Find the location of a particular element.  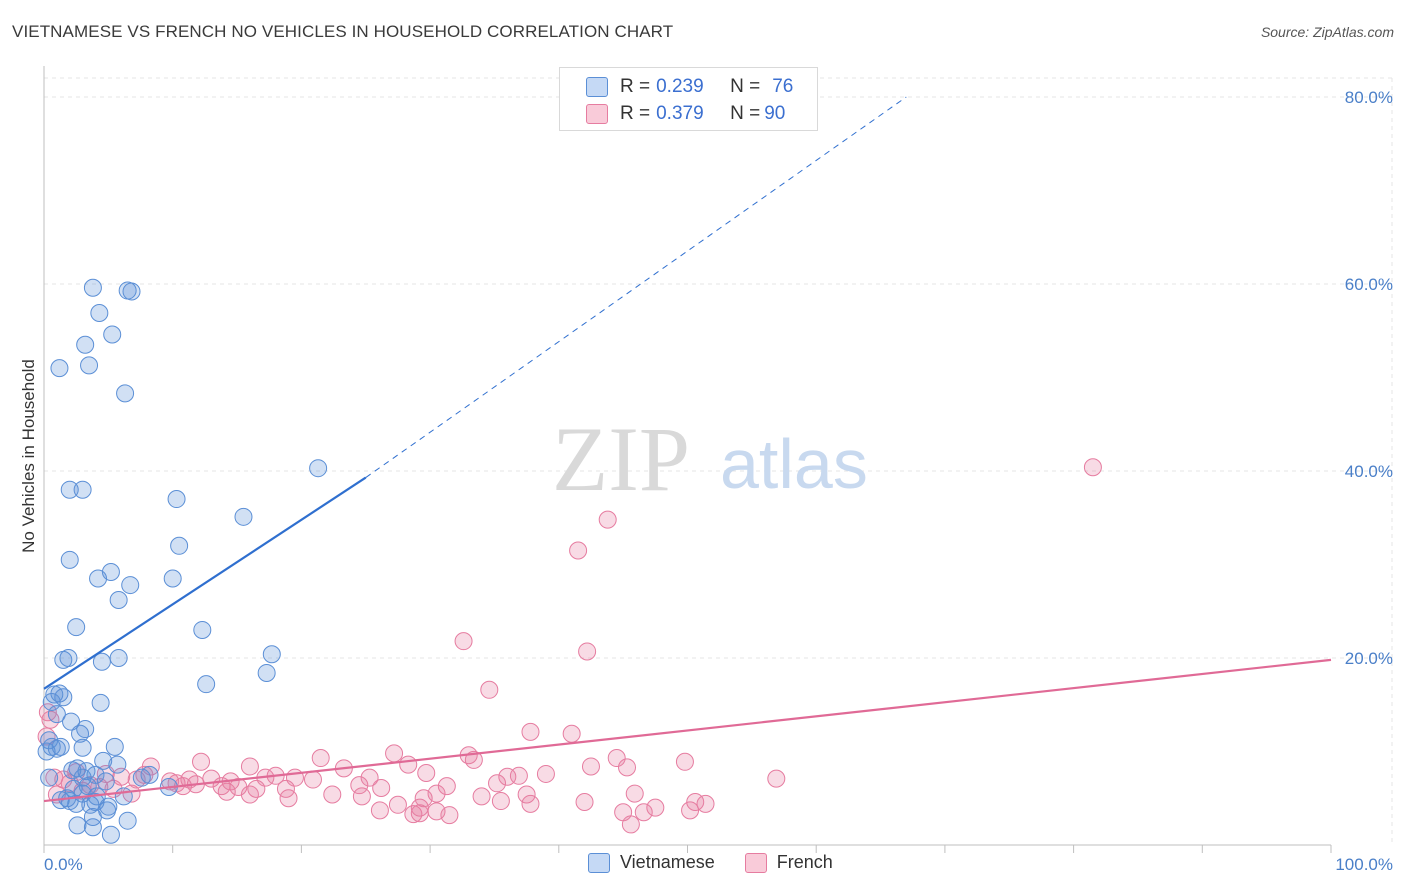

y-tick-label: 40.0% is located at coordinates (1369, 471).